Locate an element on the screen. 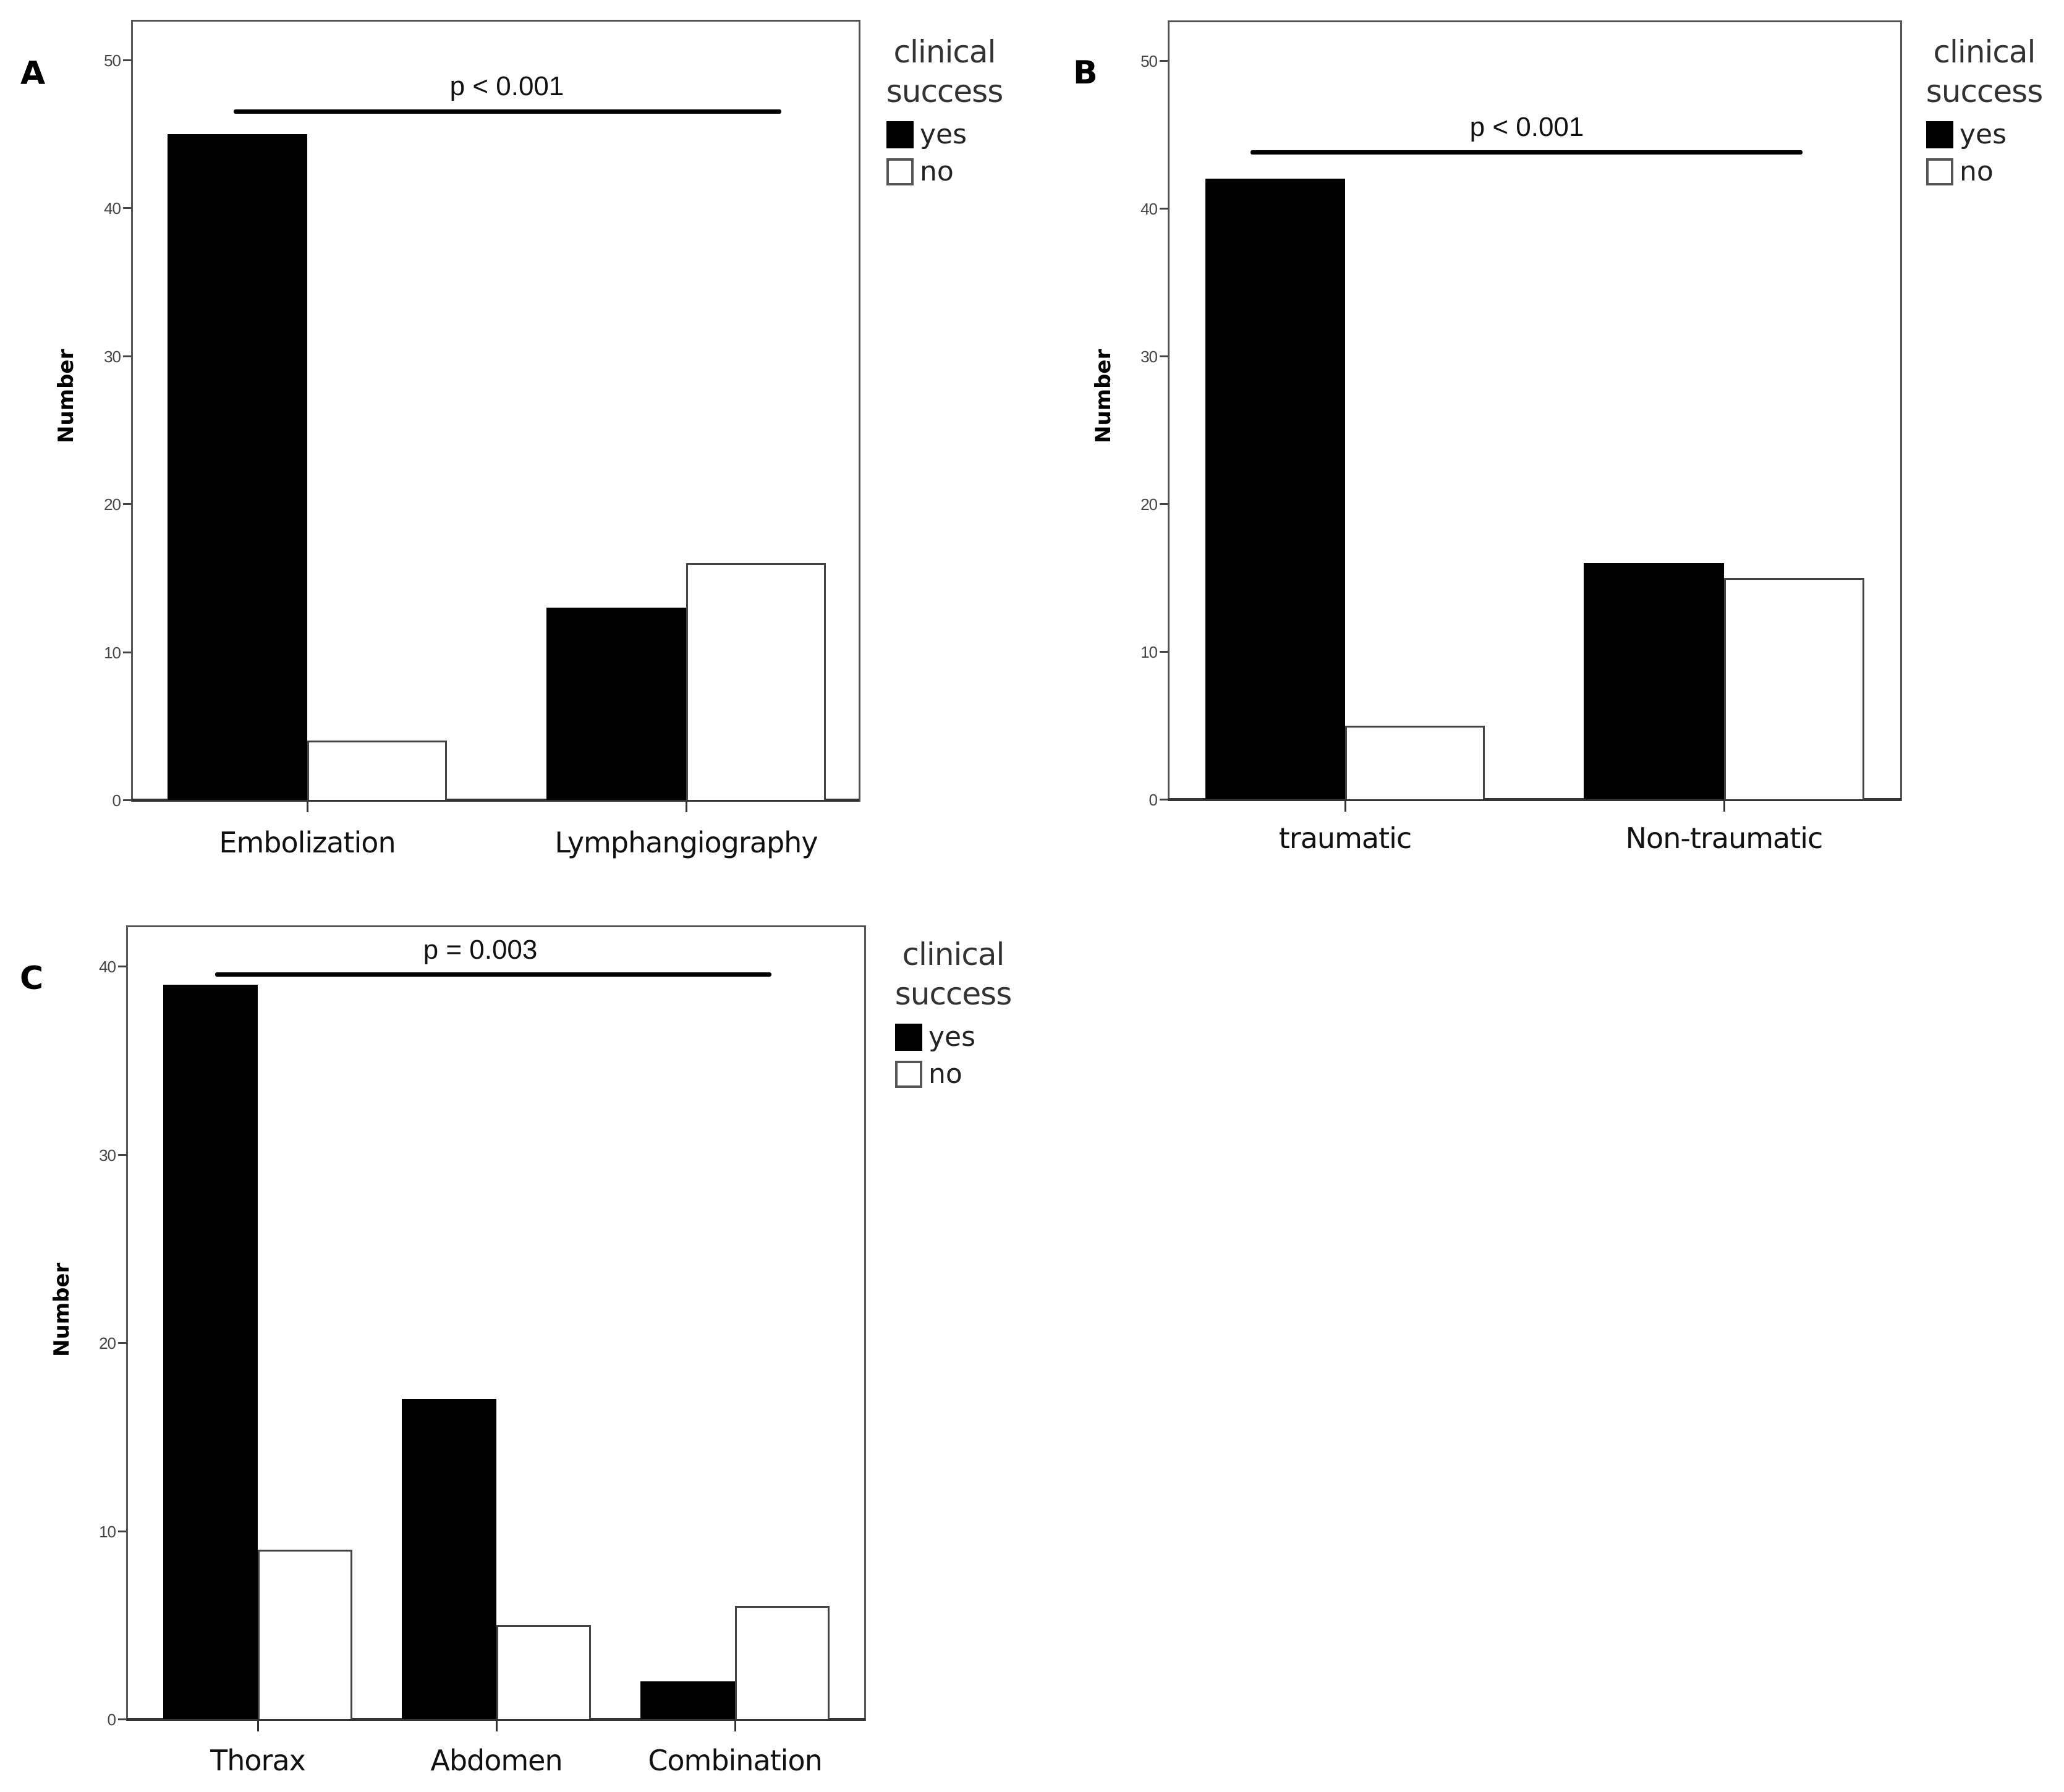 The width and height of the screenshot is (2064, 1792). bar-no-thorax is located at coordinates (305, 1634).